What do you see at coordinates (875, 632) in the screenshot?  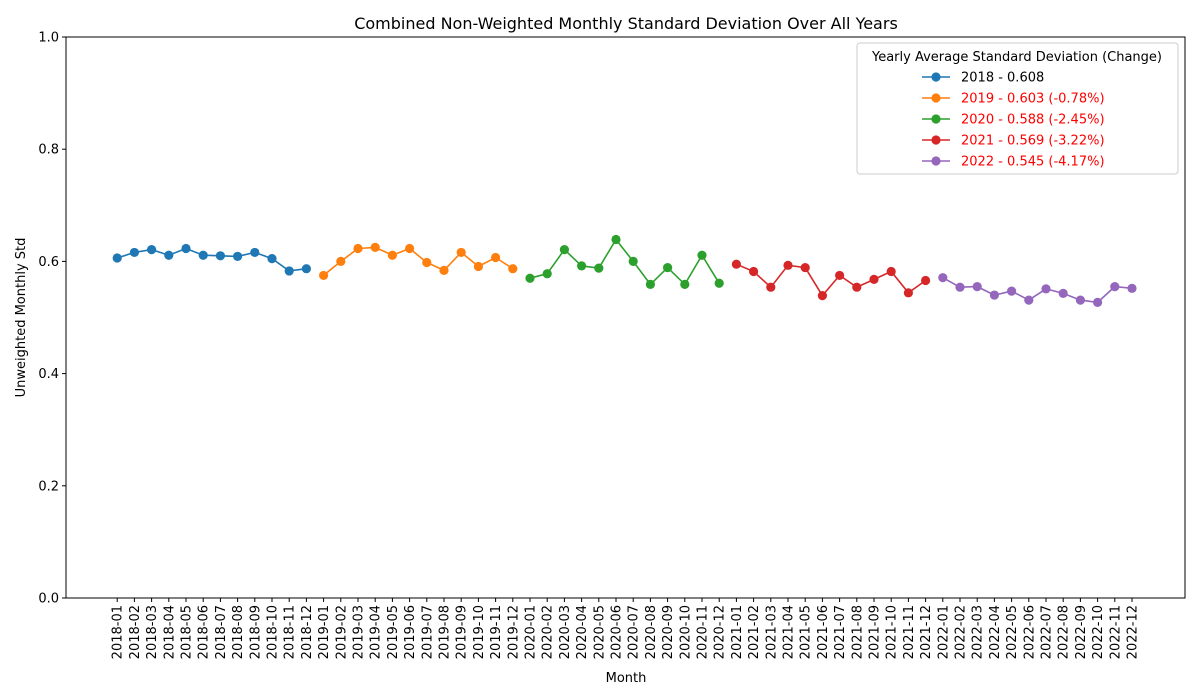 I see `x-tick-label: 2021-09` at bounding box center [875, 632].